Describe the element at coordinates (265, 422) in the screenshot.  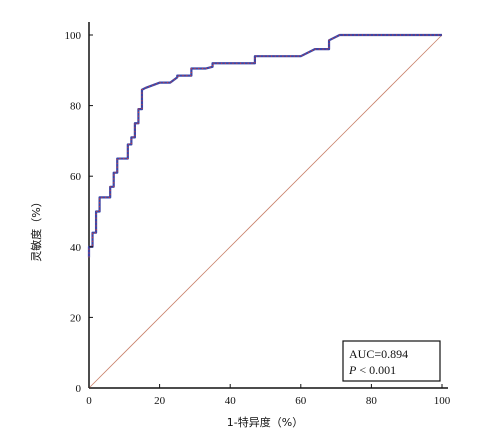
I see `x-axis-title: 1-特异度（%）` at that location.